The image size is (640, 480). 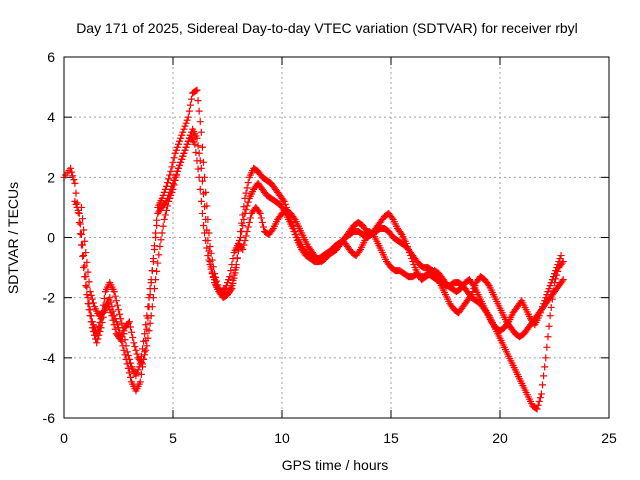 What do you see at coordinates (13, 238) in the screenshot?
I see `y-axis-label: SDTVAR / TECUs` at bounding box center [13, 238].